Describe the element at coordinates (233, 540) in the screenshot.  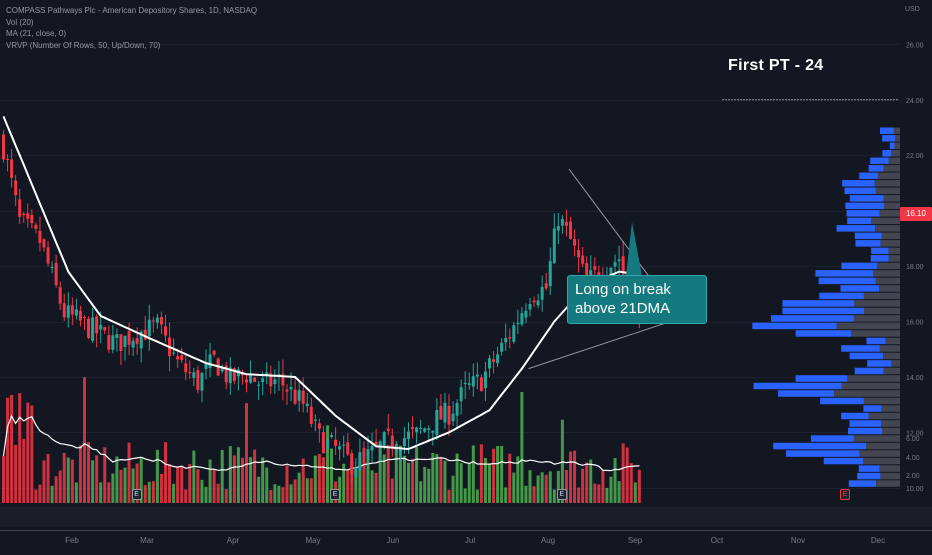
I see `time-tick-label: Apr` at that location.